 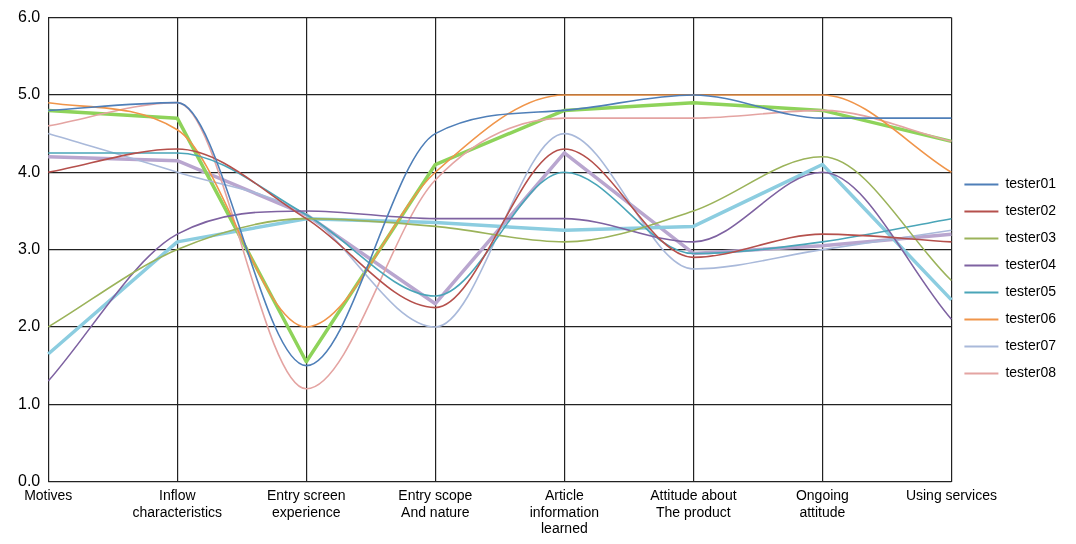 I want to click on legend-label: tester07, so click(x=1031, y=345).